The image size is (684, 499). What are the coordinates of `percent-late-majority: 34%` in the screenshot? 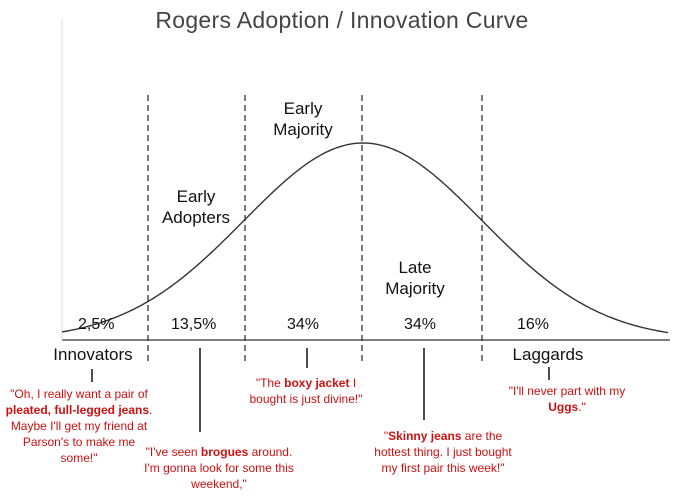 It's located at (420, 324).